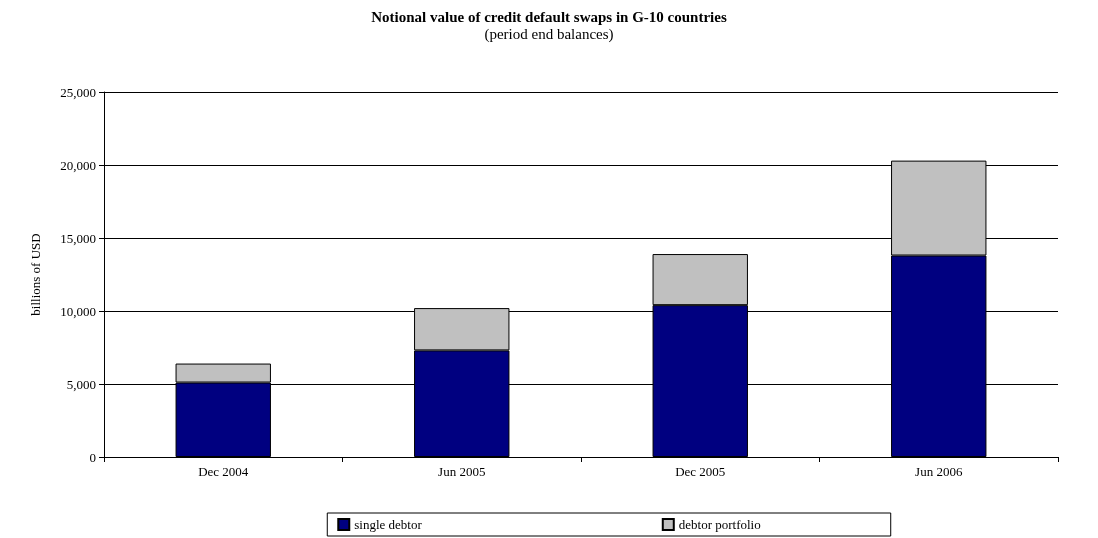 The image size is (1098, 538). What do you see at coordinates (388, 524) in the screenshot?
I see `legend-label: single debtor` at bounding box center [388, 524].